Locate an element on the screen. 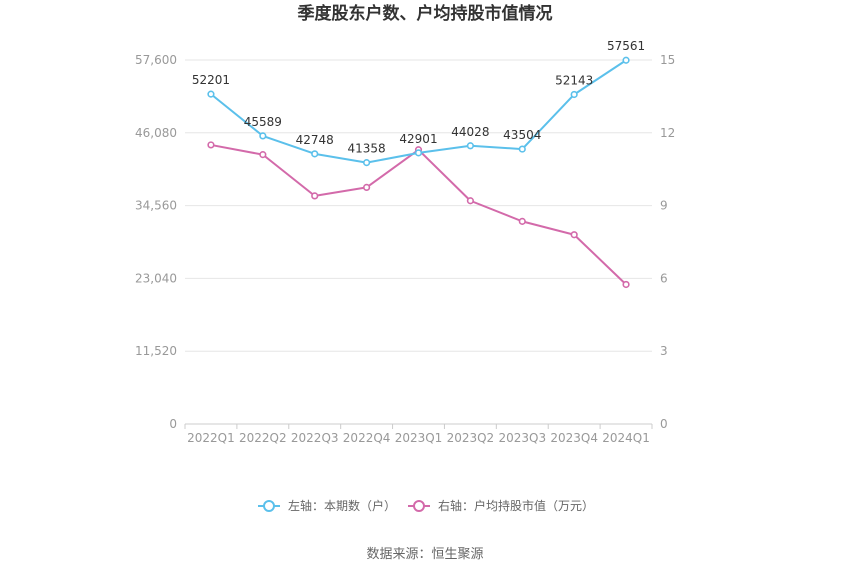  right-axis-ticks: 0 3 6 9 12 15 is located at coordinates (667, 242).